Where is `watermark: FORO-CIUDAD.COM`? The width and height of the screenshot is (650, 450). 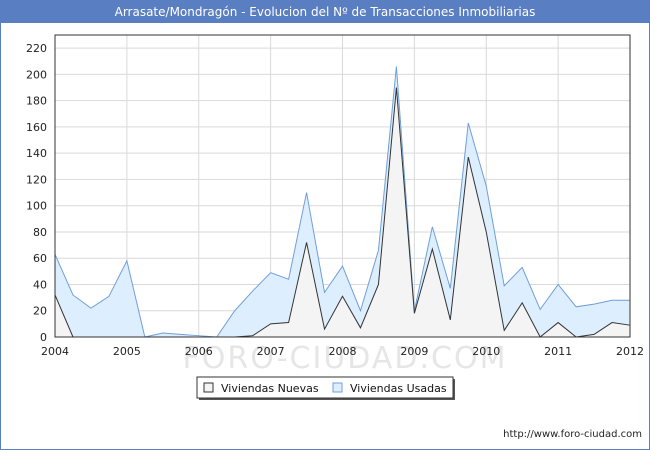
watermark: FORO-CIUDAD.COM is located at coordinates (345, 358).